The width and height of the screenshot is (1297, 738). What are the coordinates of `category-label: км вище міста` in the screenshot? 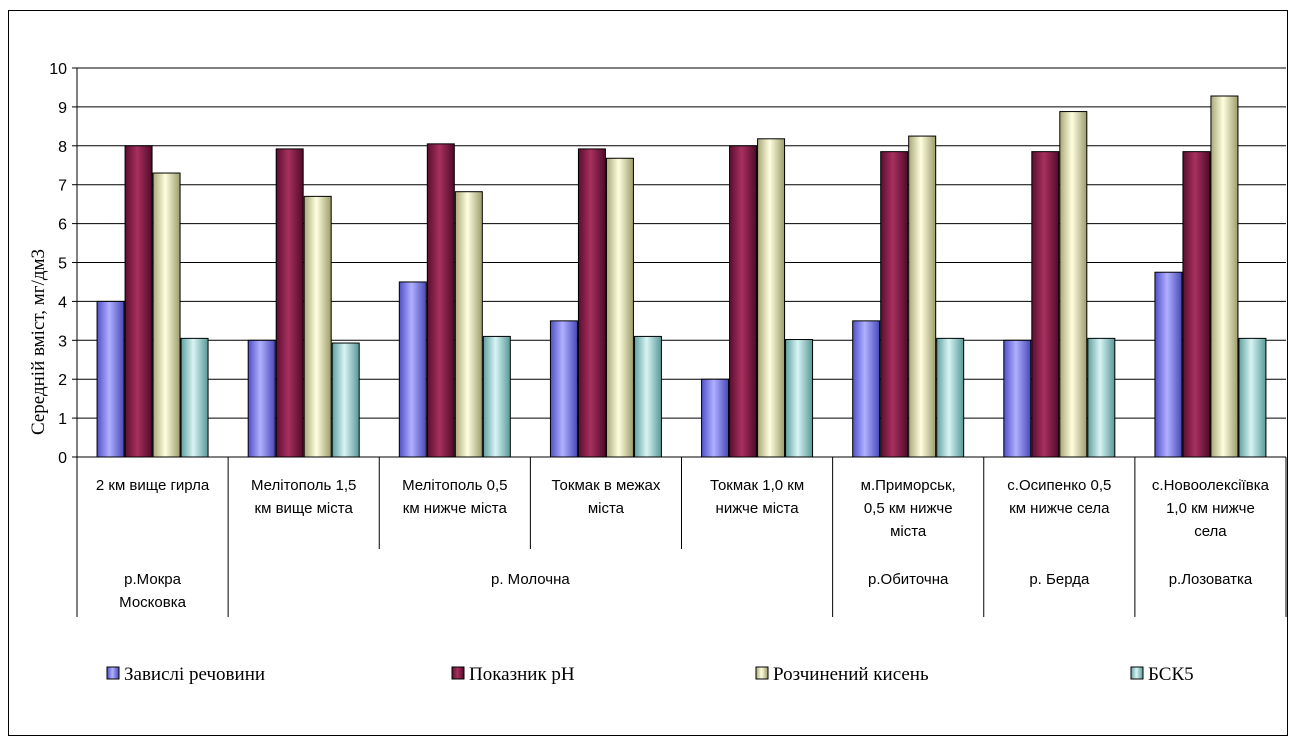 It's located at (304, 508).